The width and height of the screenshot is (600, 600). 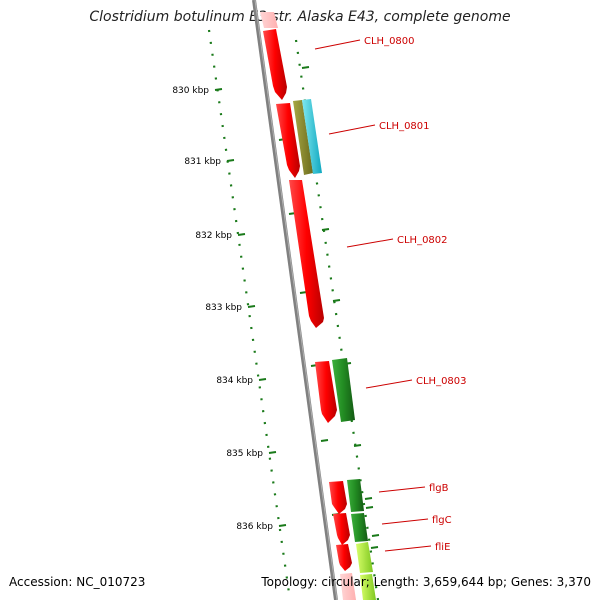 What do you see at coordinates (312, 136) in the screenshot?
I see `feature-cyan-clh0801` at bounding box center [312, 136].